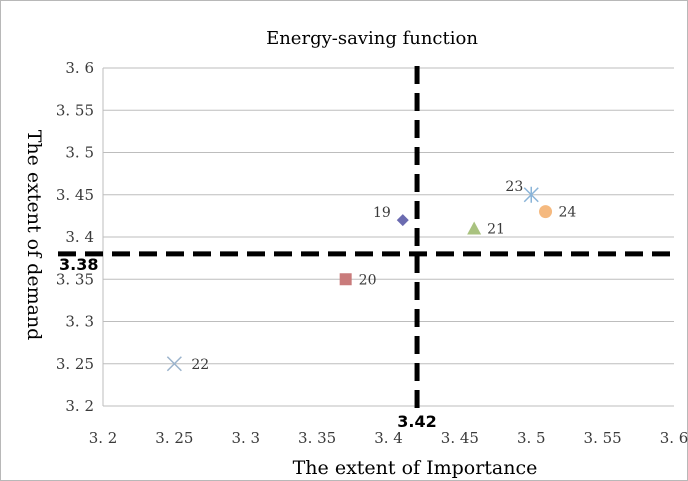  I want to click on circle-marker, so click(546, 212).